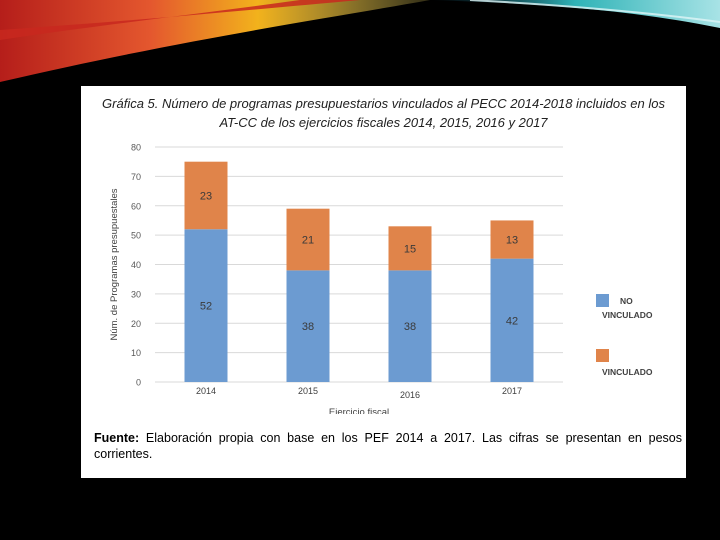  Describe the element at coordinates (136, 324) in the screenshot. I see `y-tick-label: 20` at that location.